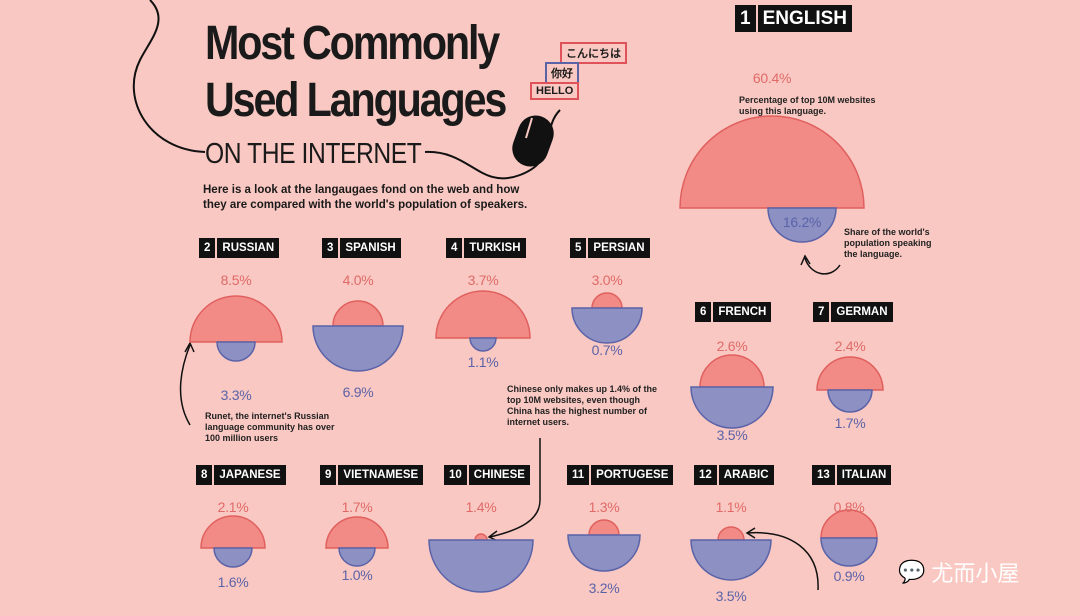  Describe the element at coordinates (731, 596) in the screenshot. I see `pop-label-arabic: 3.5%` at that location.